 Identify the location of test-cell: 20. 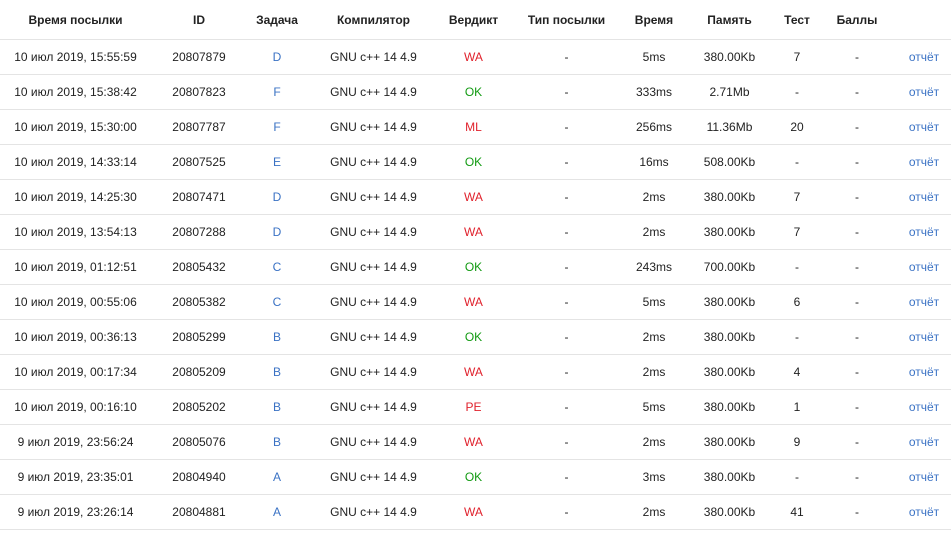
(797, 127).